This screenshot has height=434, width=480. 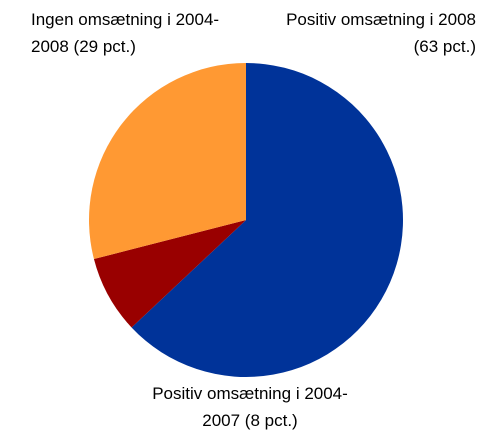 What do you see at coordinates (381, 33) in the screenshot?
I see `slice-label: Positiv omsætning i 2008 (63 pct.)` at bounding box center [381, 33].